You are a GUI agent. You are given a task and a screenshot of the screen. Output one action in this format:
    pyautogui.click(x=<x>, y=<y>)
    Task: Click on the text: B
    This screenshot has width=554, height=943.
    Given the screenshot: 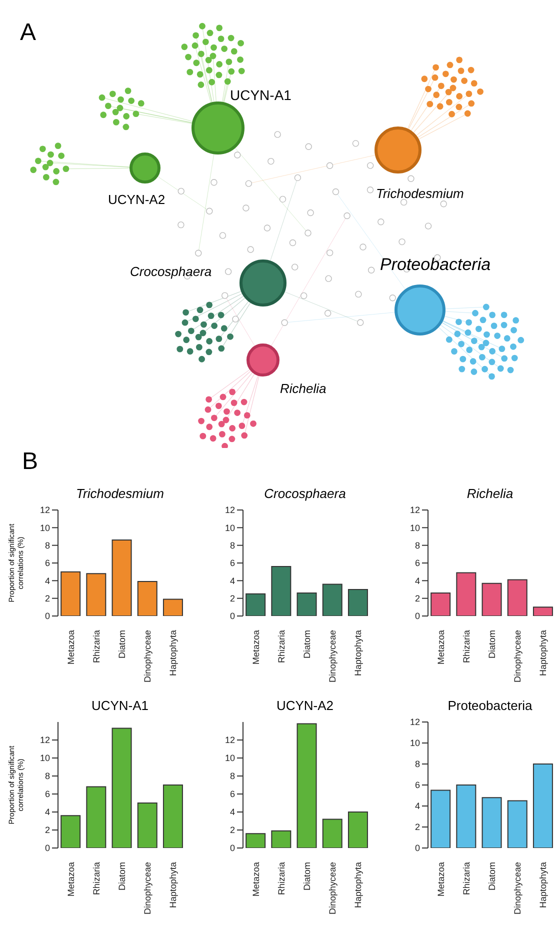 What is the action you would take?
    pyautogui.click(x=30, y=462)
    